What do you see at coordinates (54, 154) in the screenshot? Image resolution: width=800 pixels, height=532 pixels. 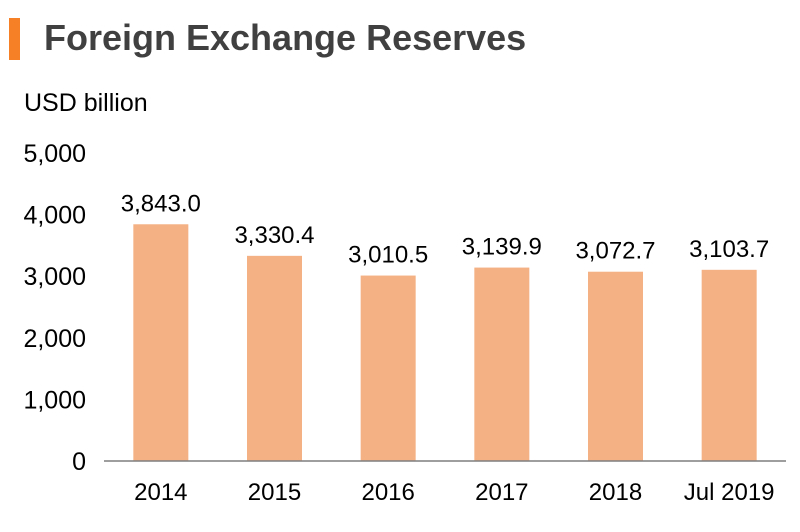 I see `y-tick-label: 5,000` at bounding box center [54, 154].